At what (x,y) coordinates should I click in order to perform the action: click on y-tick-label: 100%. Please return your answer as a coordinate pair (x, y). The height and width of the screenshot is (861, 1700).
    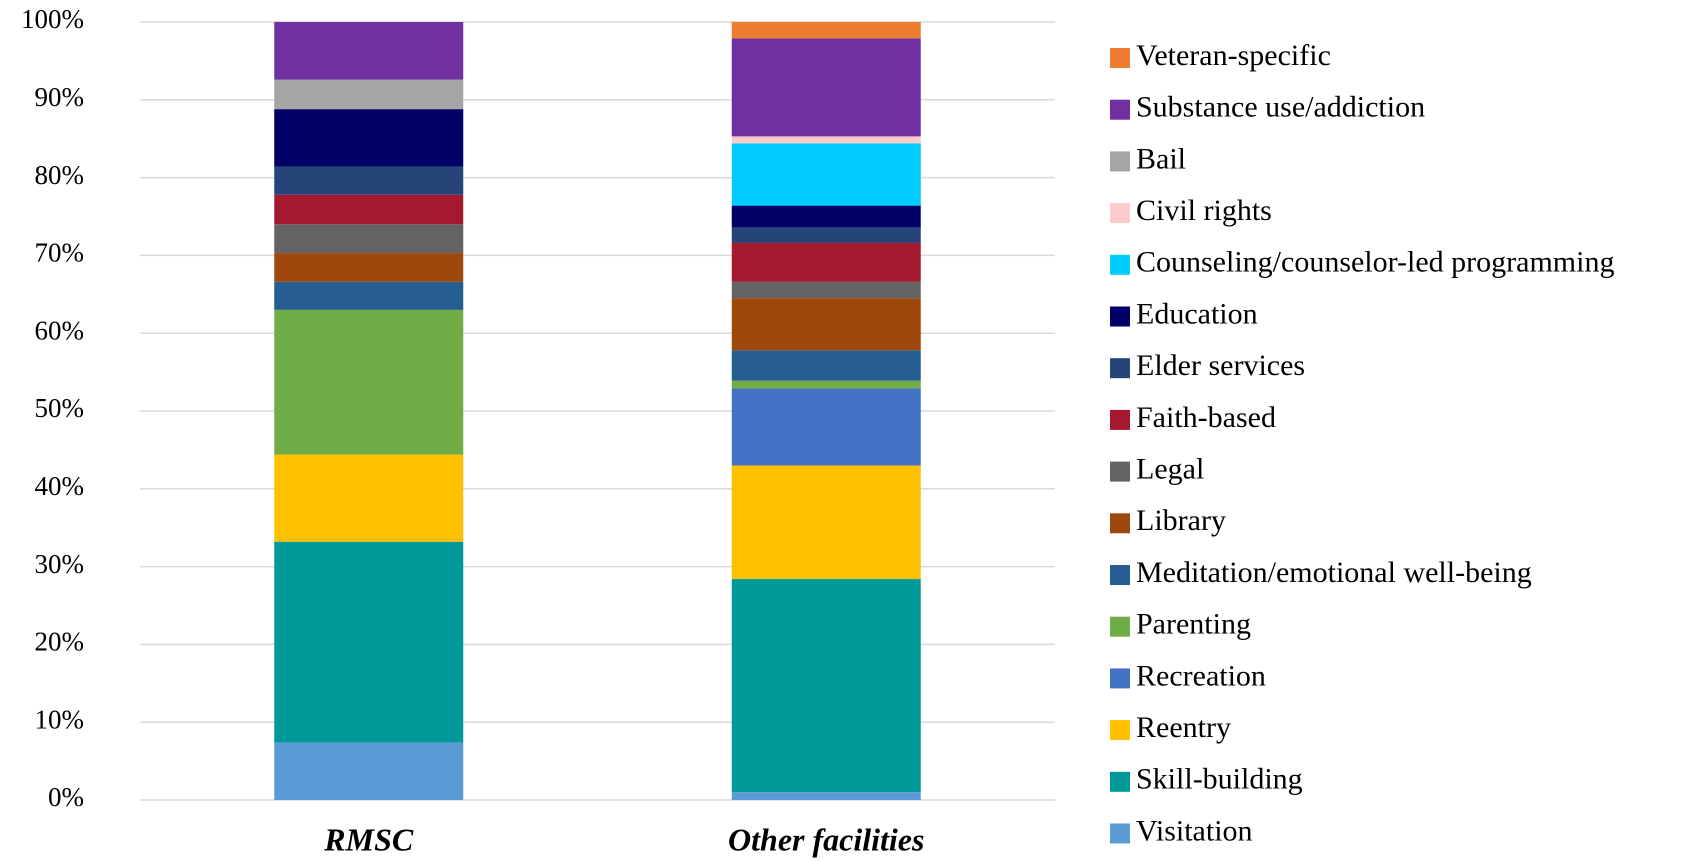
    Looking at the image, I should click on (52, 19).